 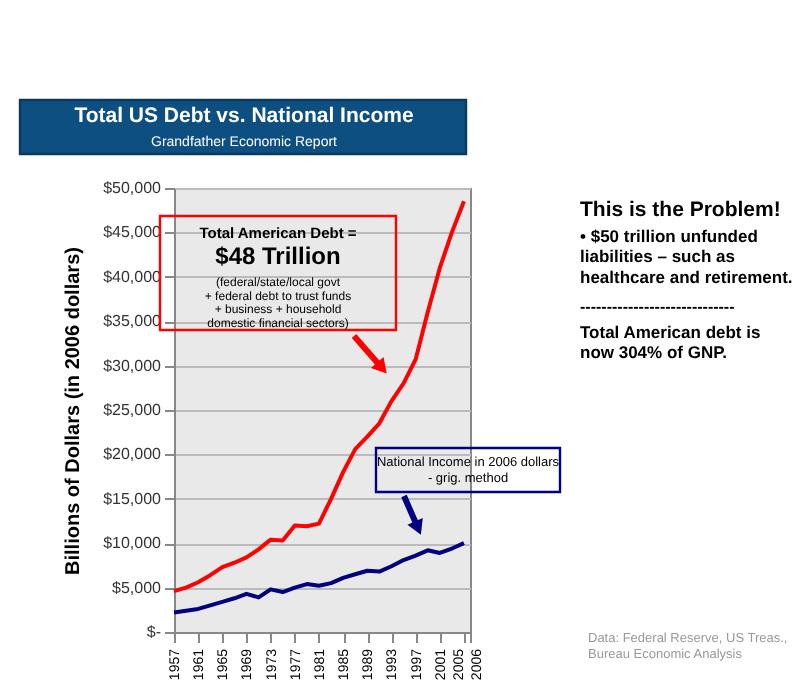 What do you see at coordinates (154, 632) in the screenshot?
I see `y-tick-label: $-` at bounding box center [154, 632].